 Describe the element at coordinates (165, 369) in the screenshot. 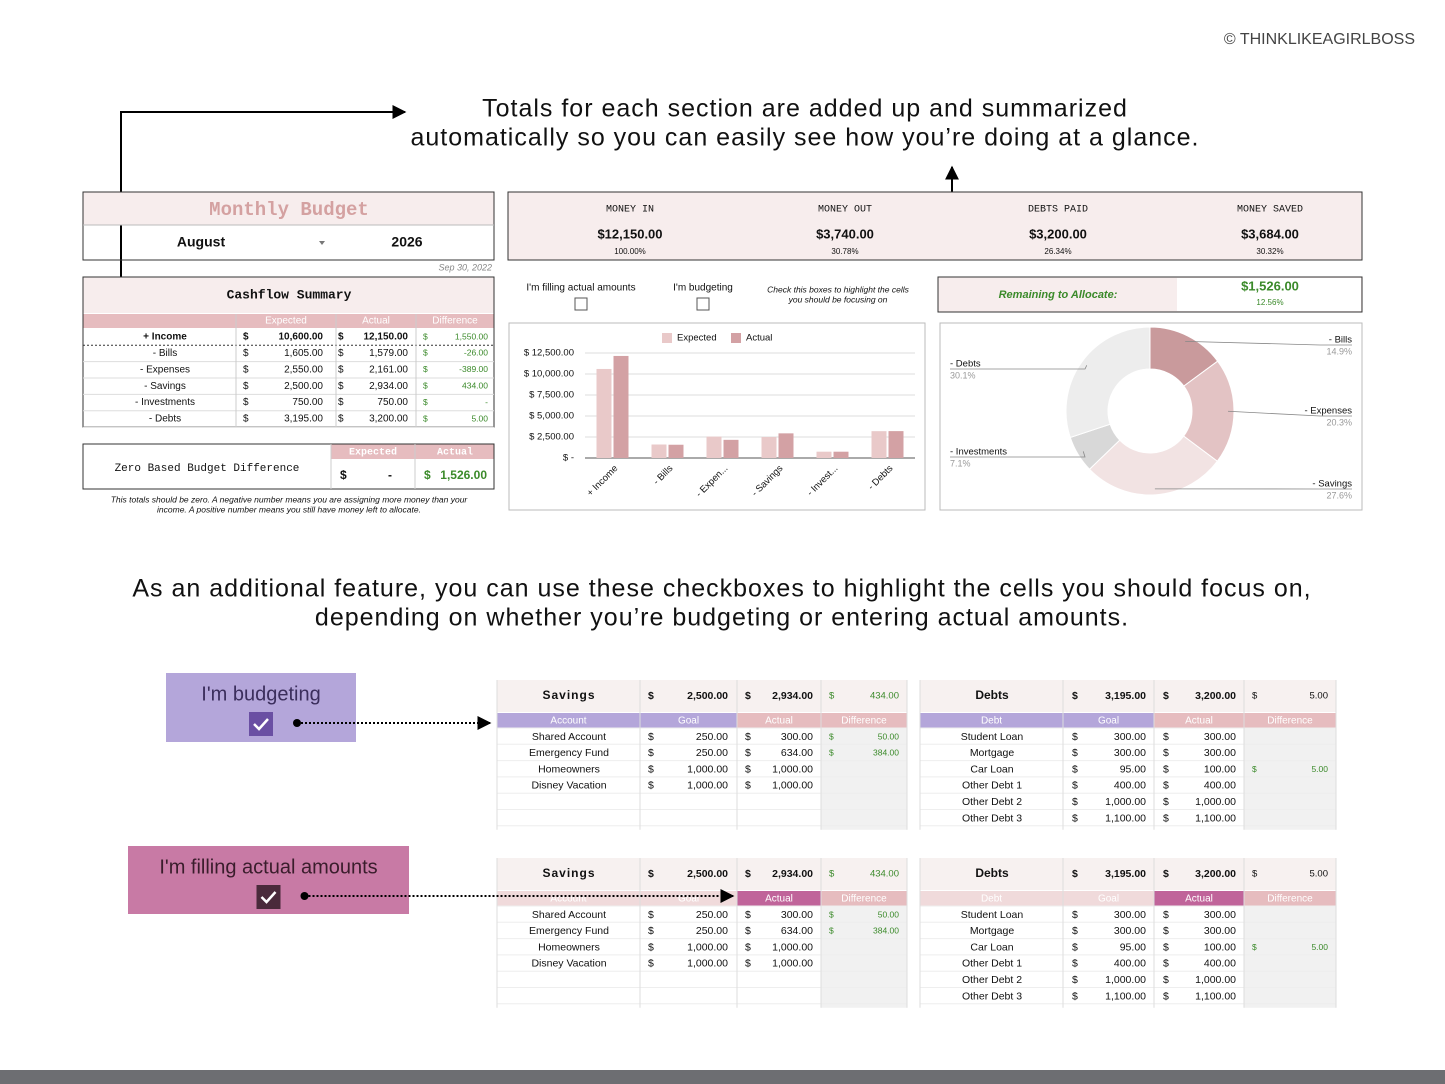

I see `cell: - Expenses` at that location.